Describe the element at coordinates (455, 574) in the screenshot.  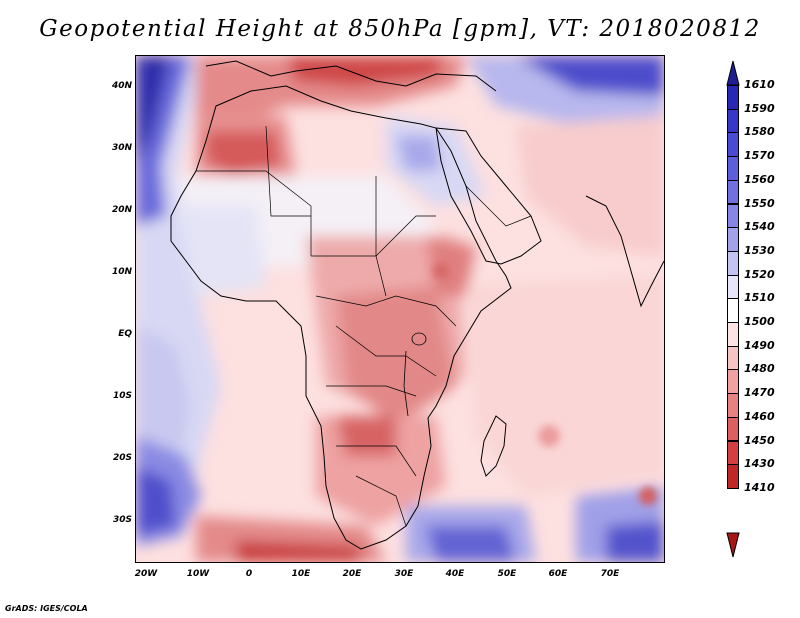
I see `lon-label: 40E` at that location.